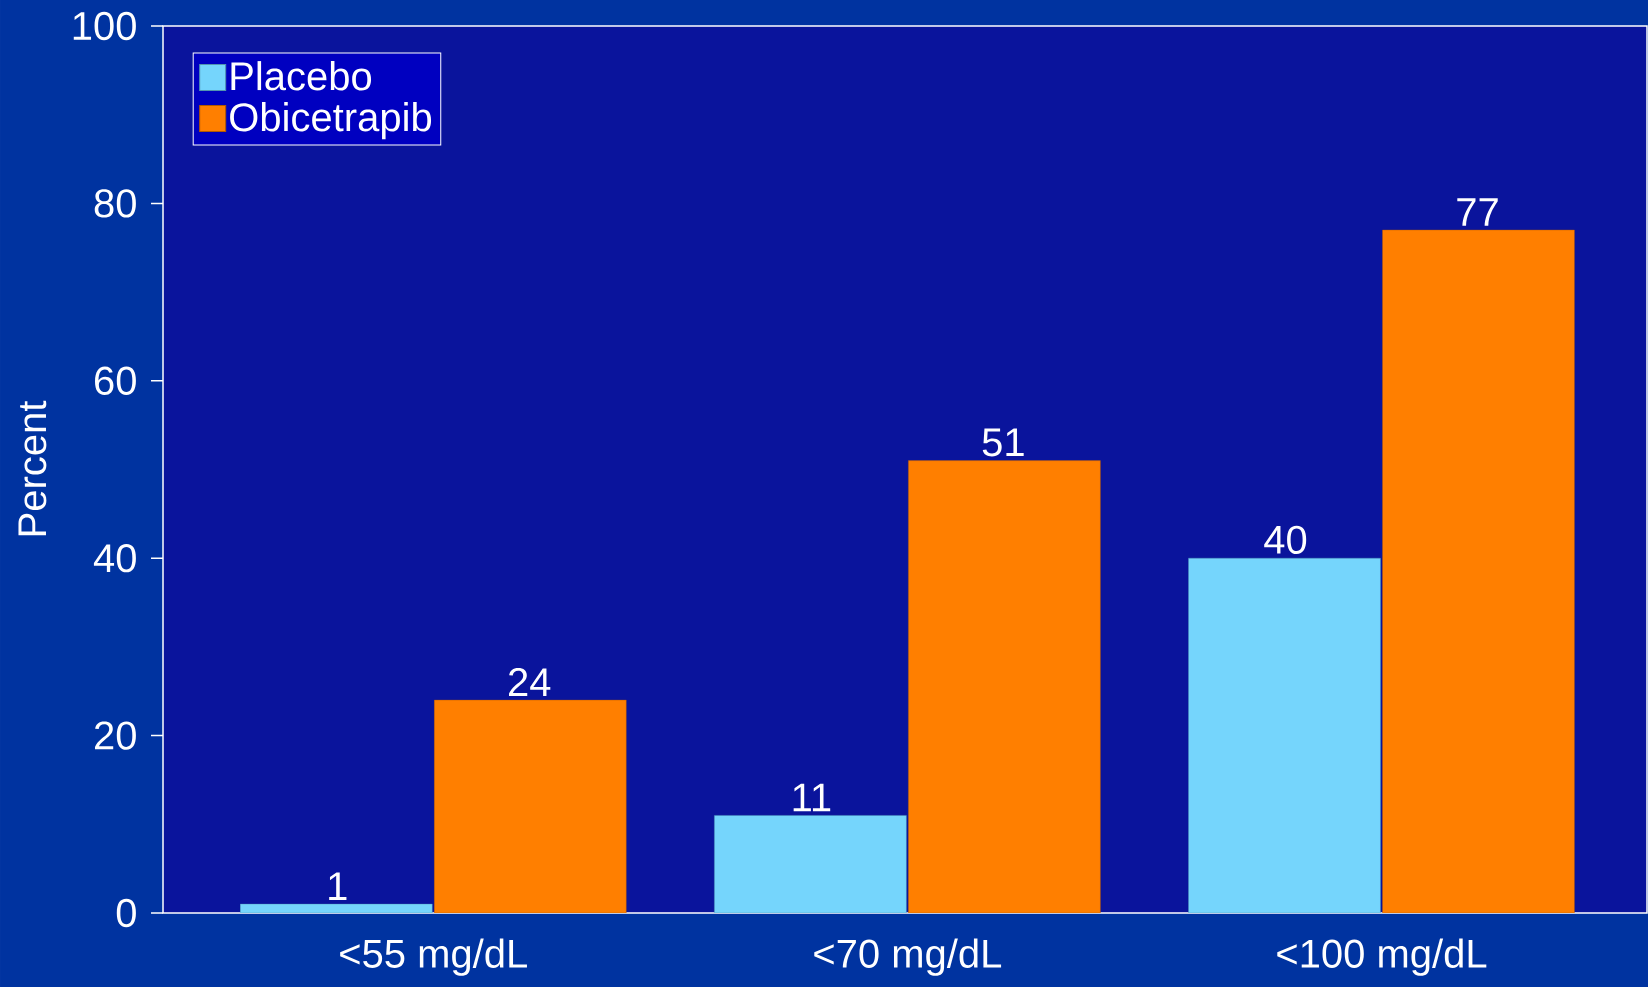  I want to click on x-tick-label: <100 mg/dL, so click(1382, 957).